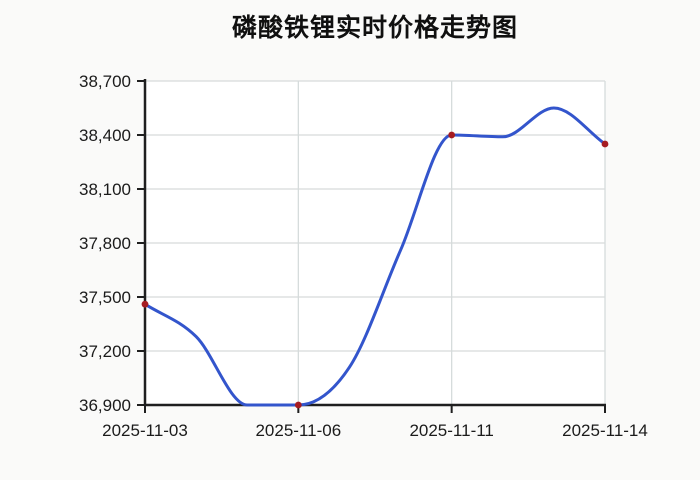 This screenshot has width=700, height=480. I want to click on x-tick-label: 2025-11-03, so click(145, 430).